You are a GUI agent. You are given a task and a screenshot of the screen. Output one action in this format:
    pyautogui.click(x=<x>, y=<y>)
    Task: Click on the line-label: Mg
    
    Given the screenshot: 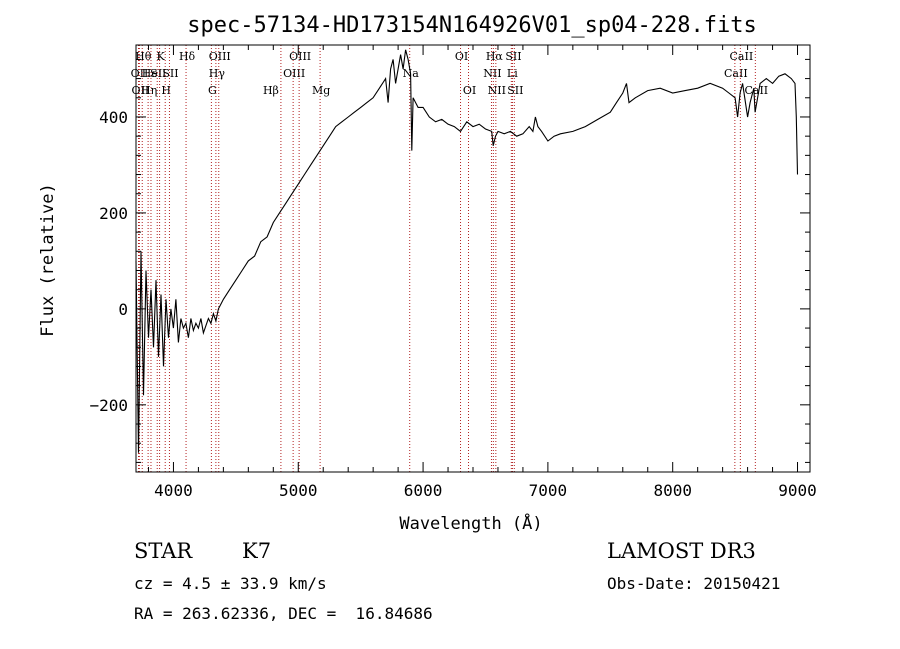 What is the action you would take?
    pyautogui.click(x=321, y=90)
    